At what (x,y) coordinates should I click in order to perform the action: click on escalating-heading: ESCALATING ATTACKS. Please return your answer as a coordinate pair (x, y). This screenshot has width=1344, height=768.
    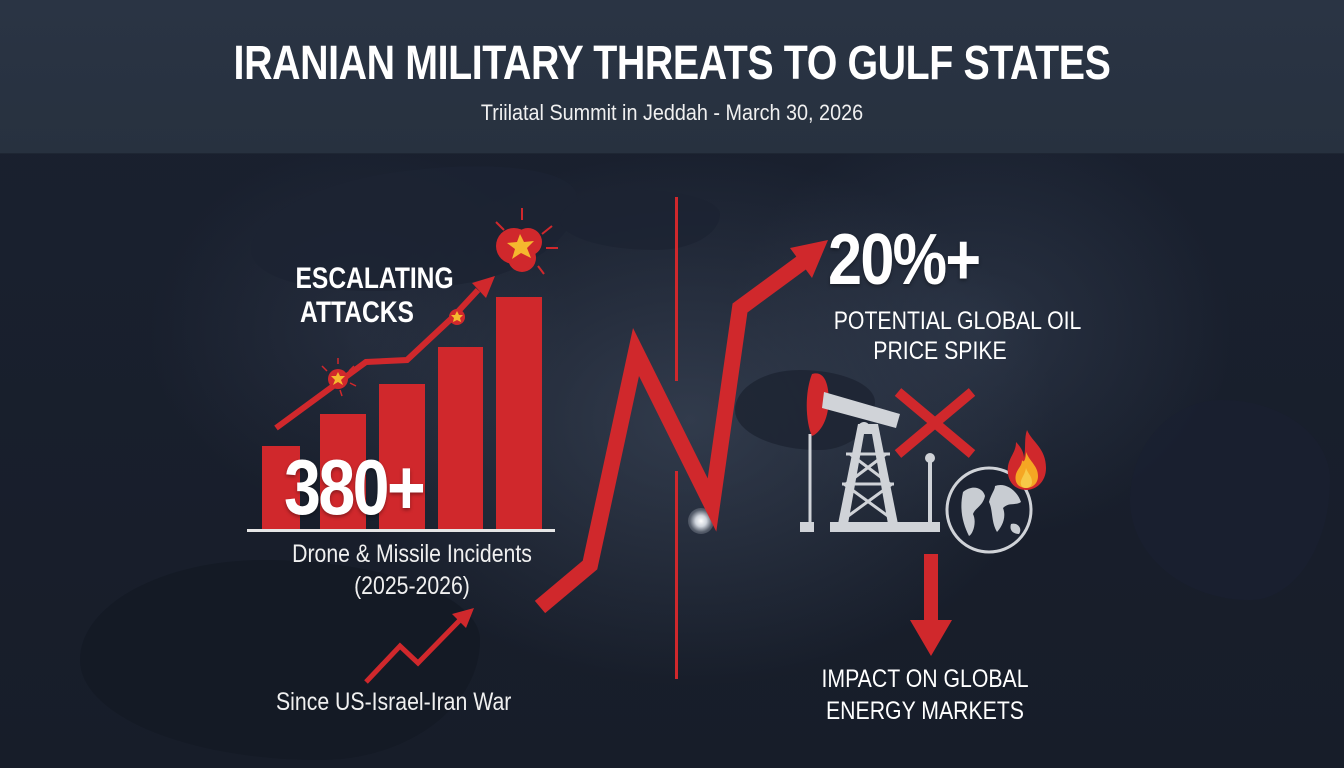
    Looking at the image, I should click on (368, 296).